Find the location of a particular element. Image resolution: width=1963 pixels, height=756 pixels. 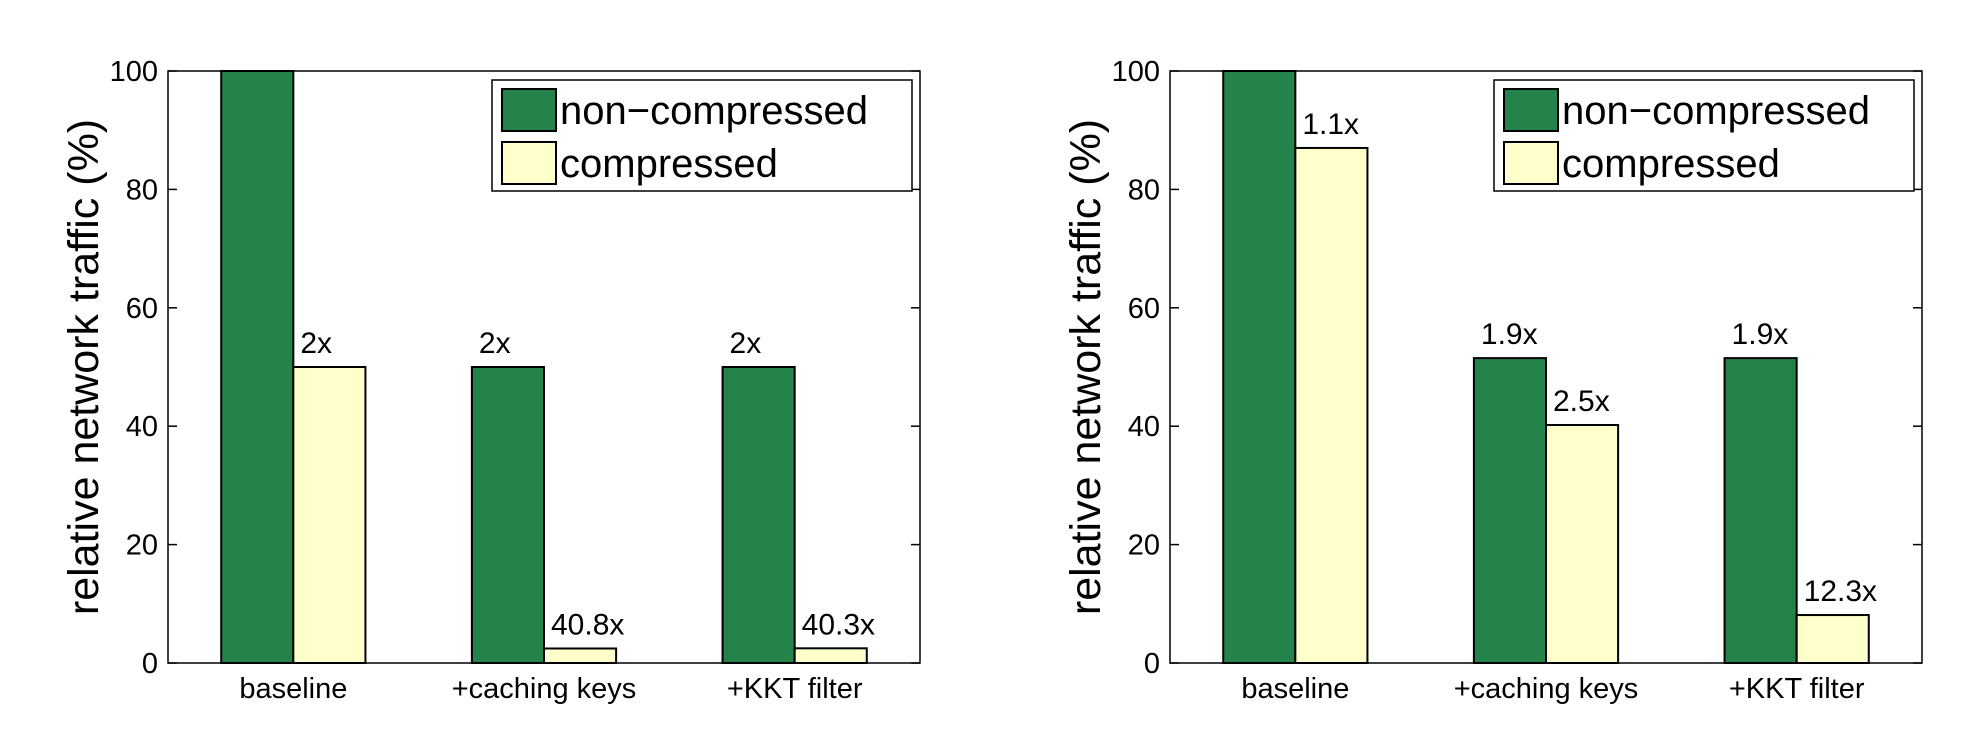

bar-annotation: 40.8x is located at coordinates (587, 624).